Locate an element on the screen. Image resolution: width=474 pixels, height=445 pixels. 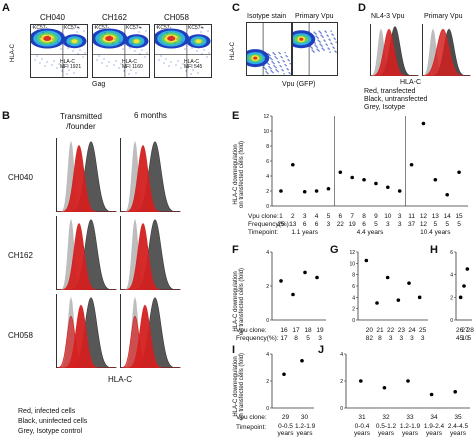
rowsG-label-1-4: 3 is located at coordinates (412, 338).